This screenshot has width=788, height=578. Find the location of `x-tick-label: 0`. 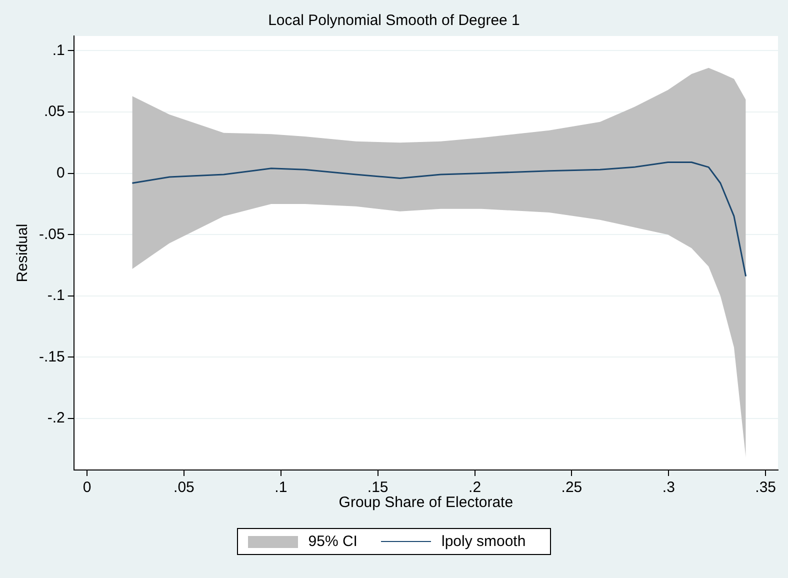

x-tick-label: 0 is located at coordinates (87, 487).